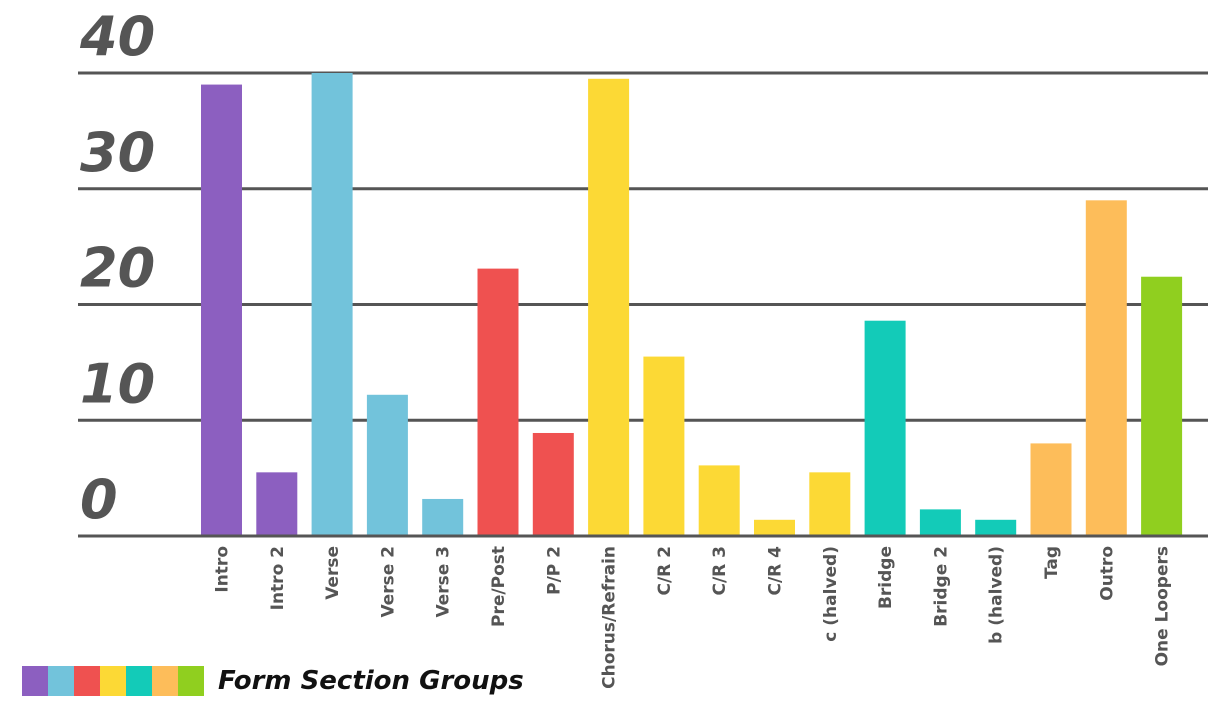  I want to click on x-tick-label: C/R 3, so click(720, 571).